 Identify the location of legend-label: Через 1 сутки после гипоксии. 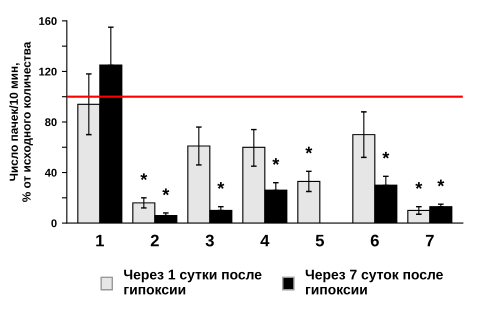
(193, 282).